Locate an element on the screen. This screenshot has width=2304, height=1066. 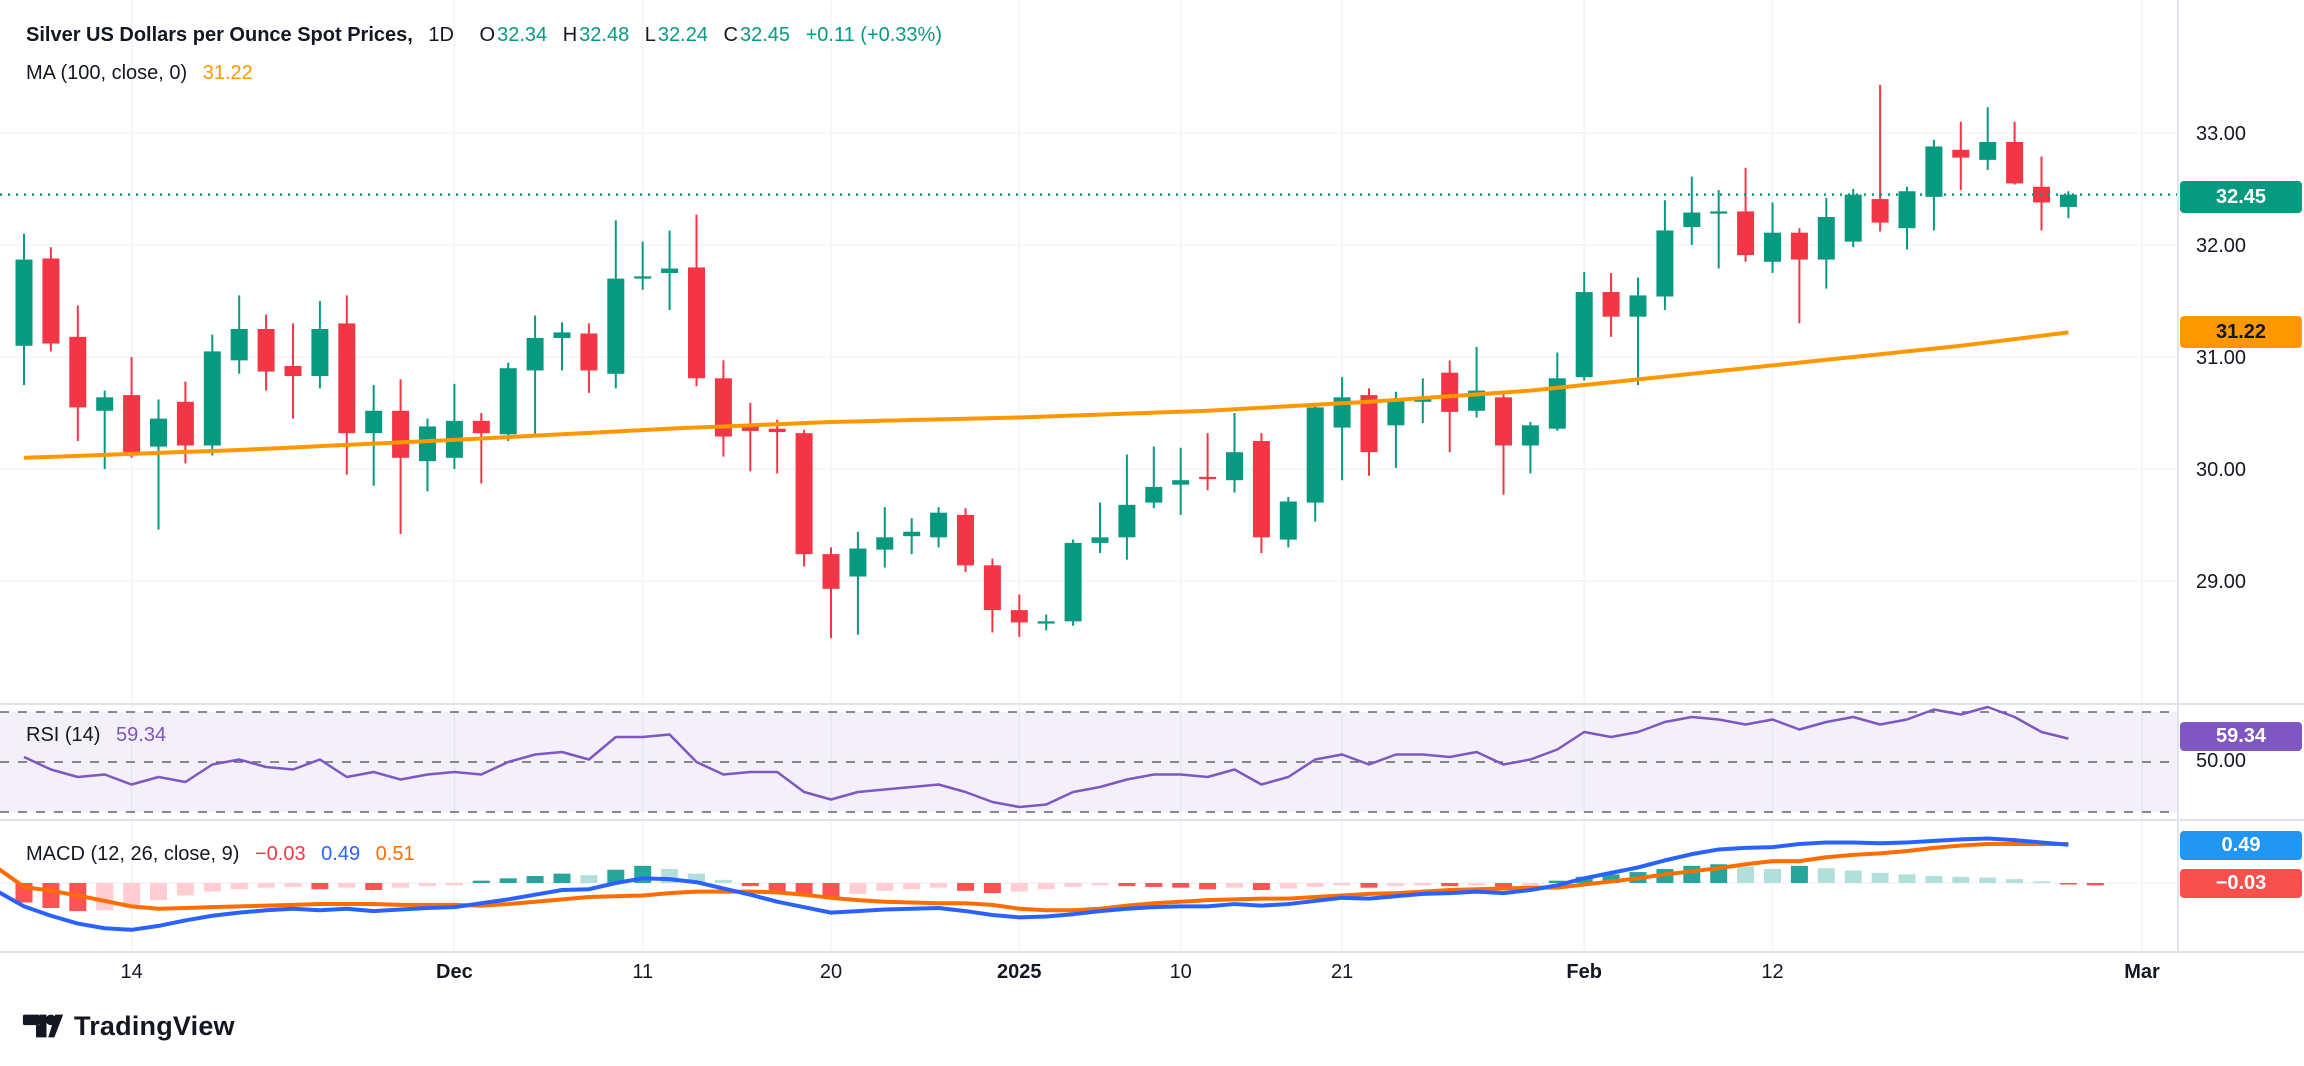
tradingview-logo: TradingView is located at coordinates (128, 1026).